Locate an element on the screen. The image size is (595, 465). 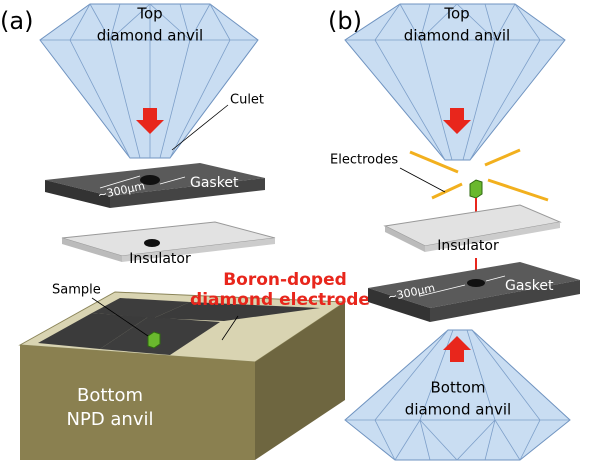
gasket-a is located at coordinates (155, 185).